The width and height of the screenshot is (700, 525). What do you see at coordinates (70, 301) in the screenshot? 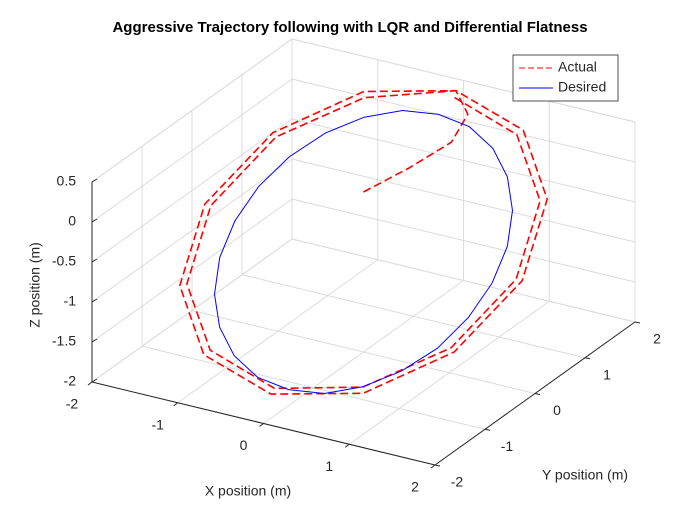
I see `z-tick-label: -1` at bounding box center [70, 301].